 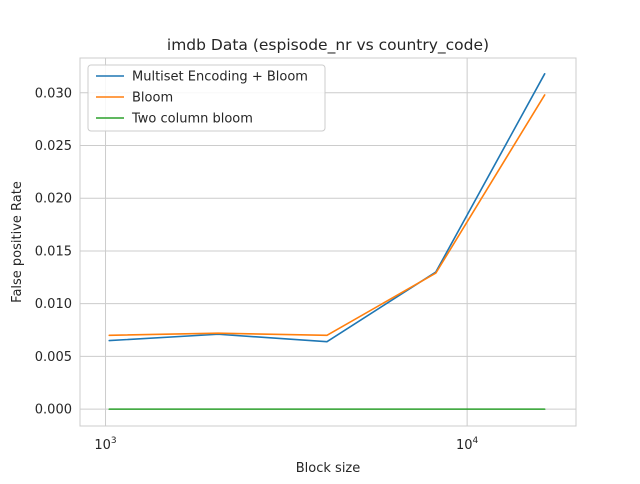 I want to click on chart-title: imdb Data (espisode_nr vs country_code), so click(x=328, y=45).